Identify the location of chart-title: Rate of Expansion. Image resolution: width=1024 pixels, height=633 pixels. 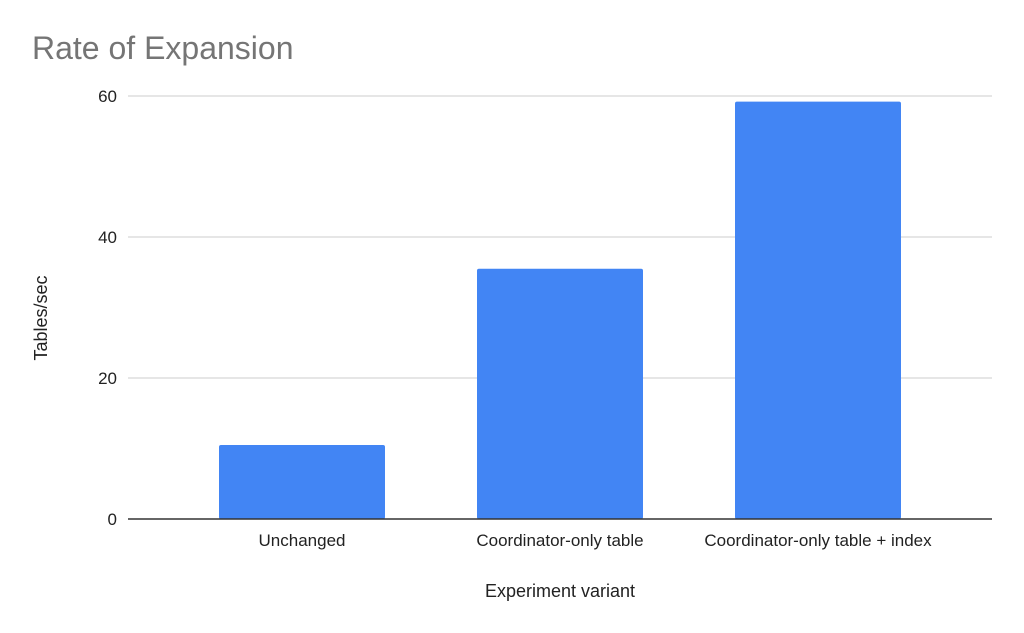
(163, 48).